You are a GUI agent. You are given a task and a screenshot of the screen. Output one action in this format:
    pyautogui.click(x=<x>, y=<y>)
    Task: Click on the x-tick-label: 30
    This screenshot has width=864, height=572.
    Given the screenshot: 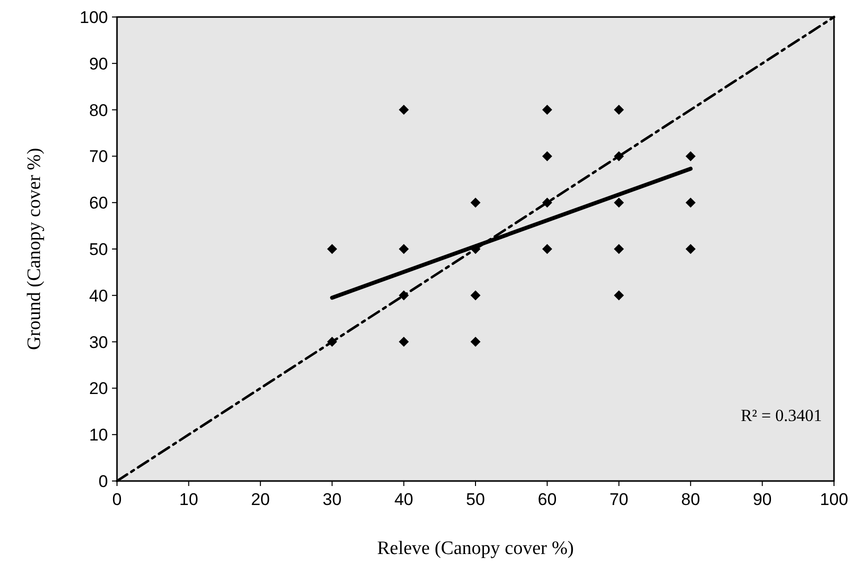 What is the action you would take?
    pyautogui.click(x=332, y=499)
    